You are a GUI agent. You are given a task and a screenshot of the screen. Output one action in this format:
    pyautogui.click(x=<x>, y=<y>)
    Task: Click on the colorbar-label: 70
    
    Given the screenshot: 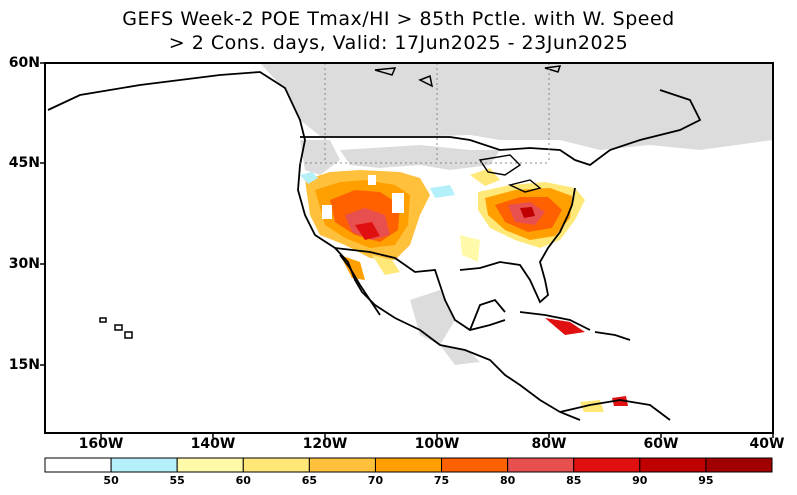 What is the action you would take?
    pyautogui.click(x=375, y=480)
    